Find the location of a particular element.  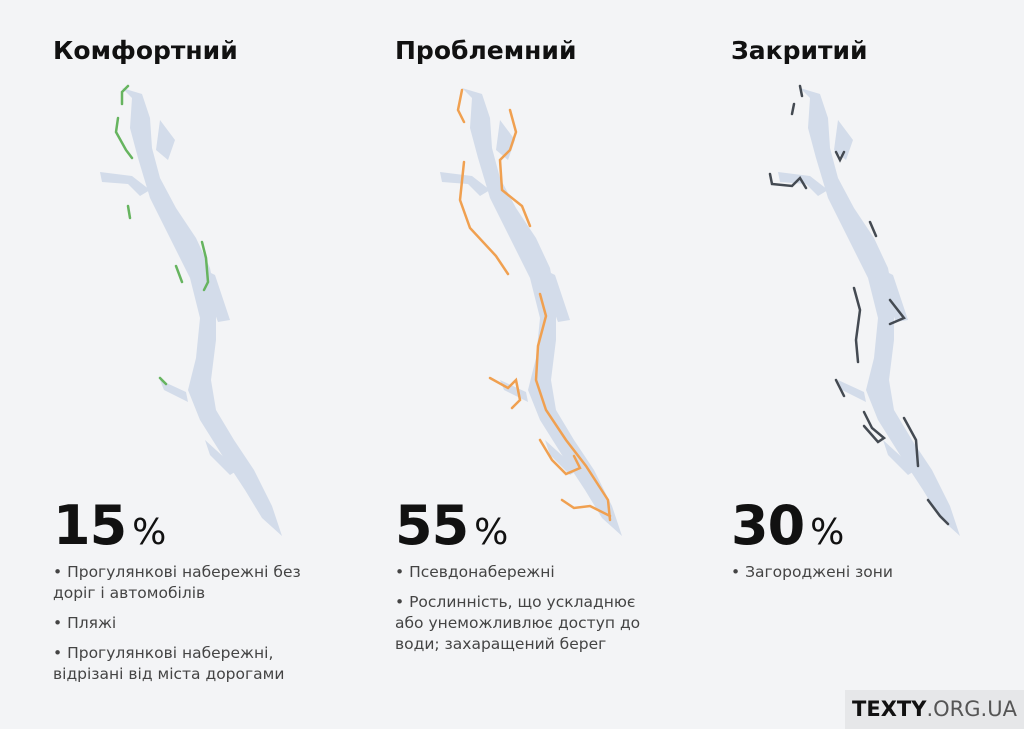

brand: TEXTY.ORG.UA is located at coordinates (934, 709).